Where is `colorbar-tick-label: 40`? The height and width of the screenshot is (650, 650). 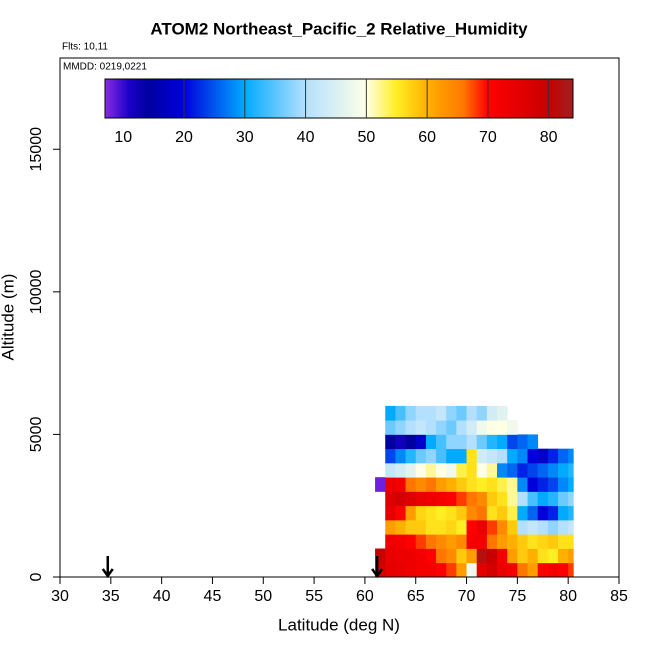 colorbar-tick-label: 40 is located at coordinates (306, 137).